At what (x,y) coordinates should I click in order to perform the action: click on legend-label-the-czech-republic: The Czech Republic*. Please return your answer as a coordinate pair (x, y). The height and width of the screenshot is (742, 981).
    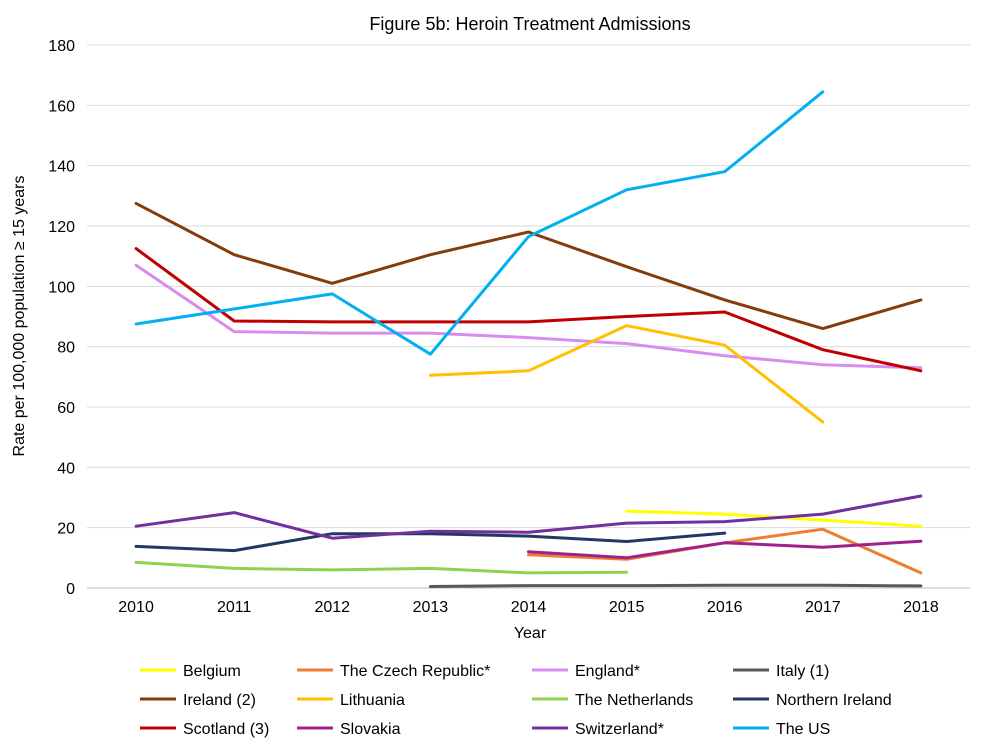
    Looking at the image, I should click on (415, 671).